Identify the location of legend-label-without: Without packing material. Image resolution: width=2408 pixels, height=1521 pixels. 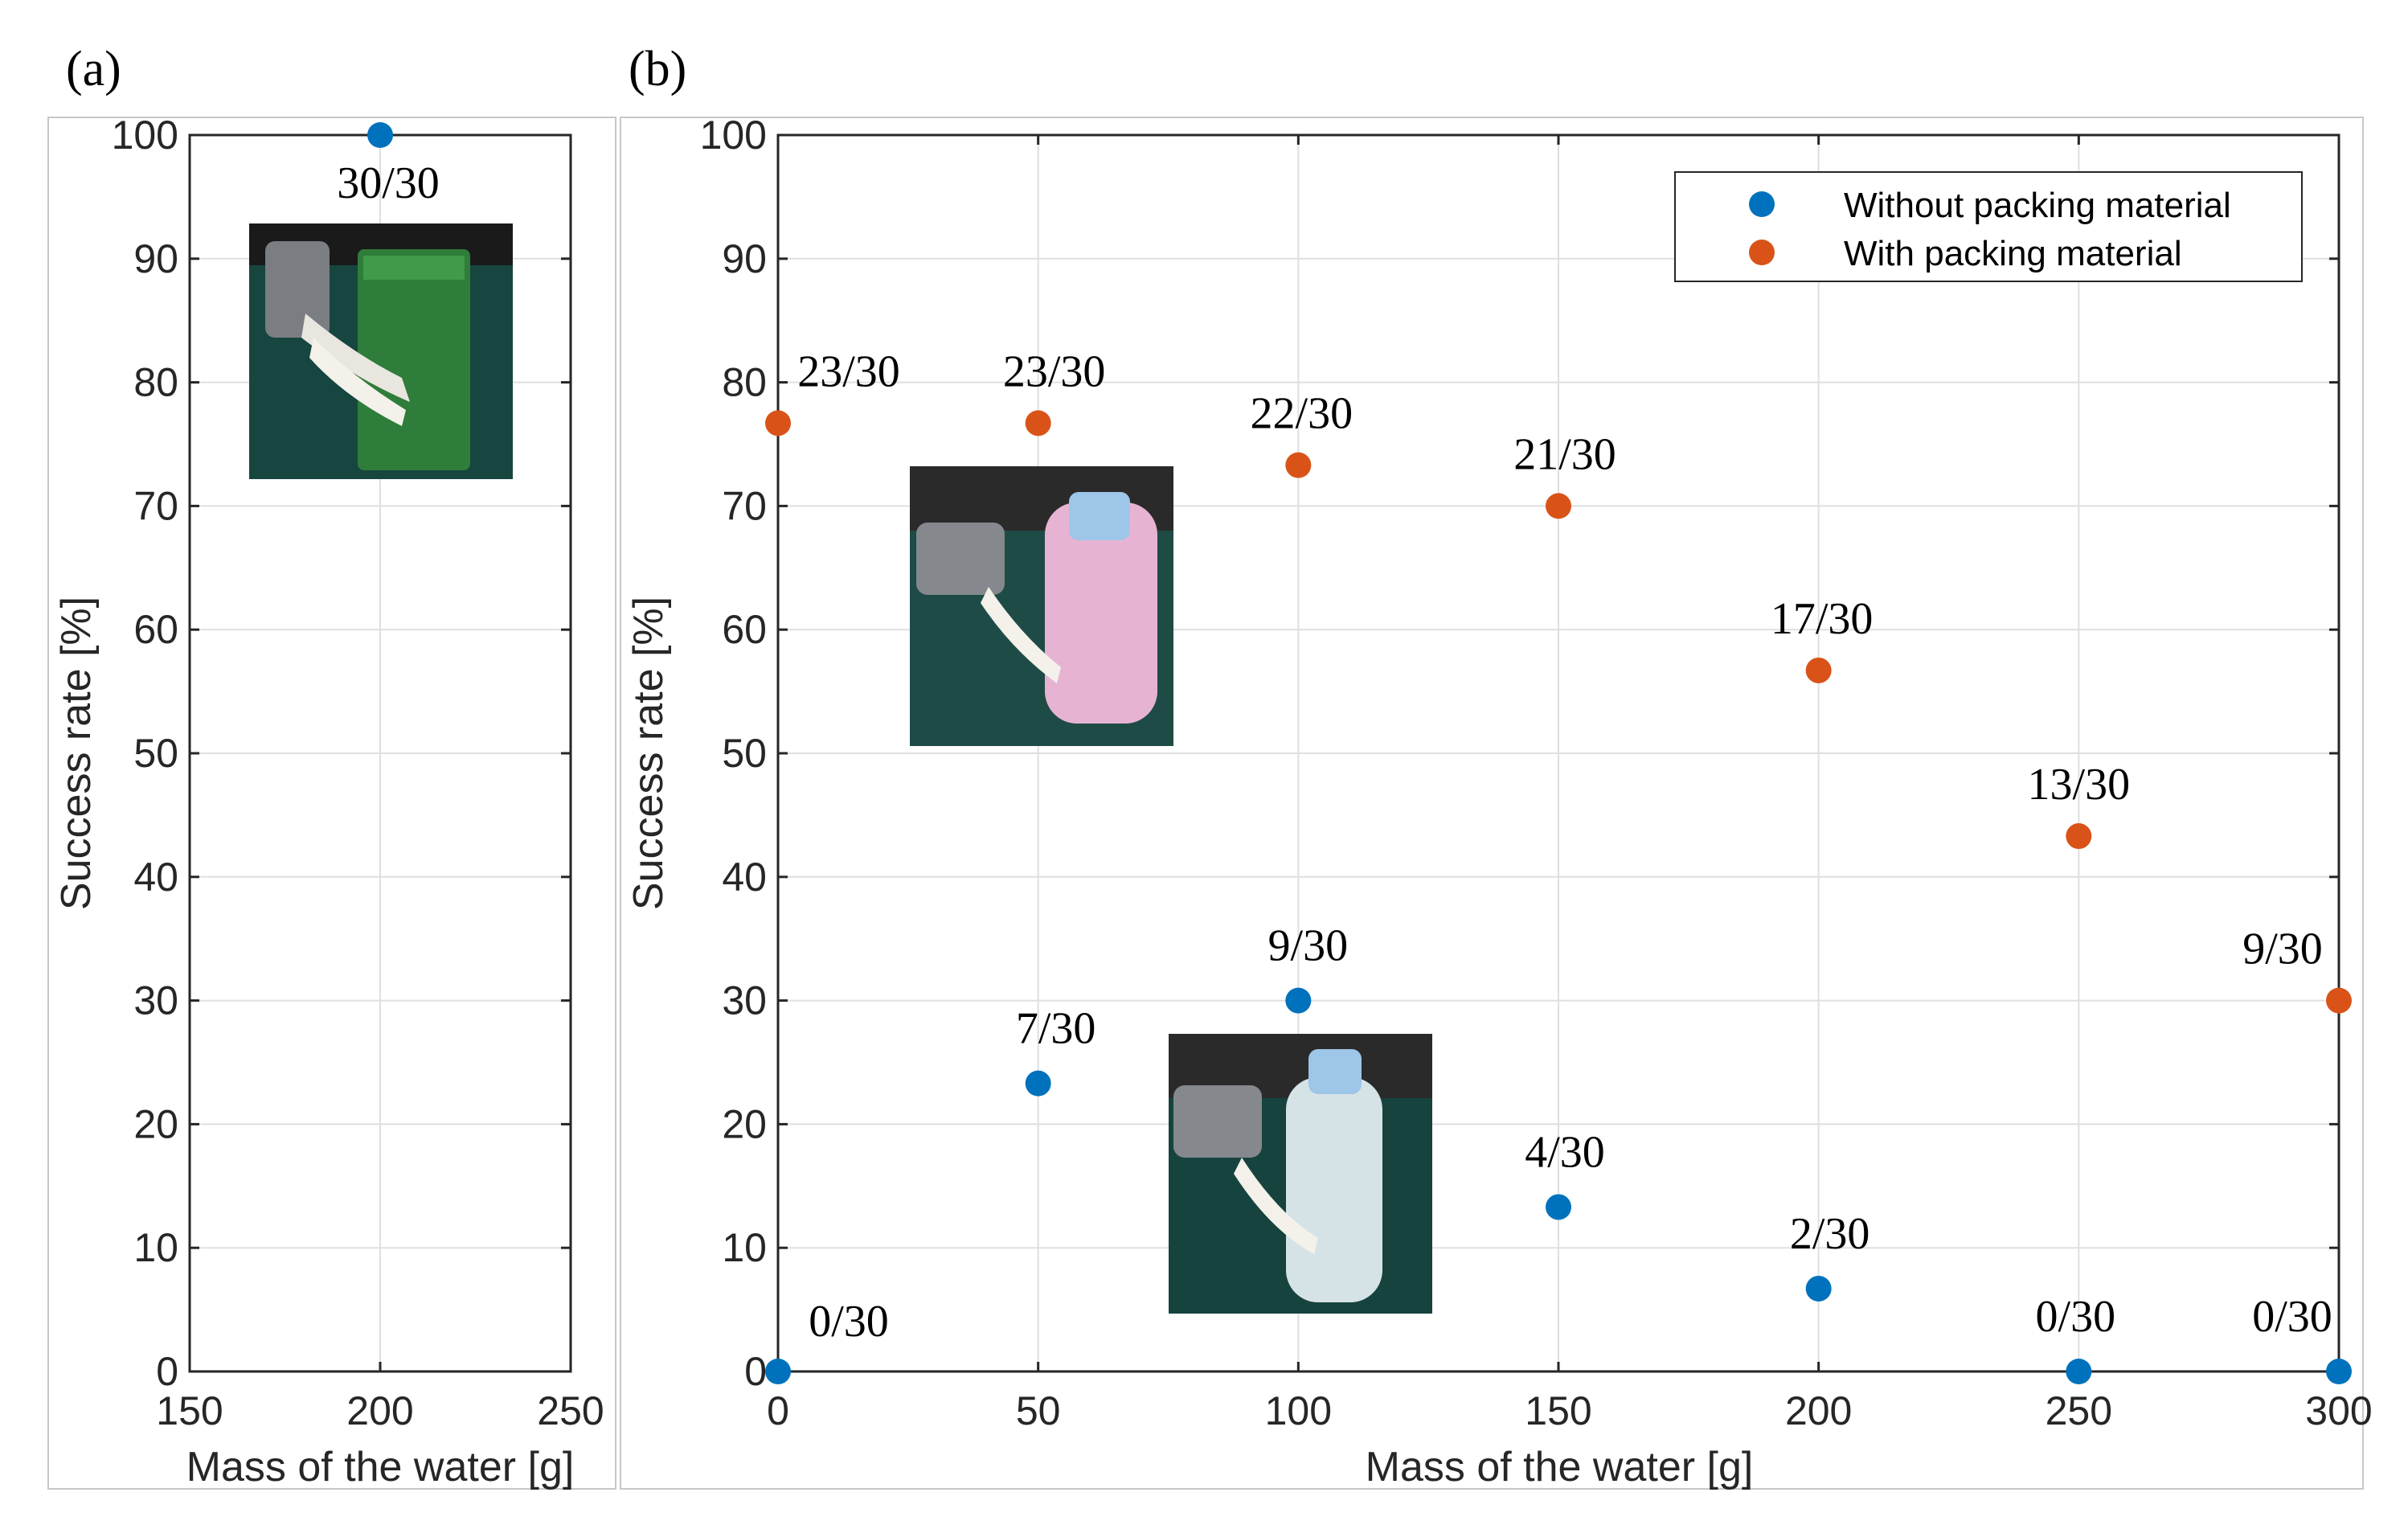
(2037, 206).